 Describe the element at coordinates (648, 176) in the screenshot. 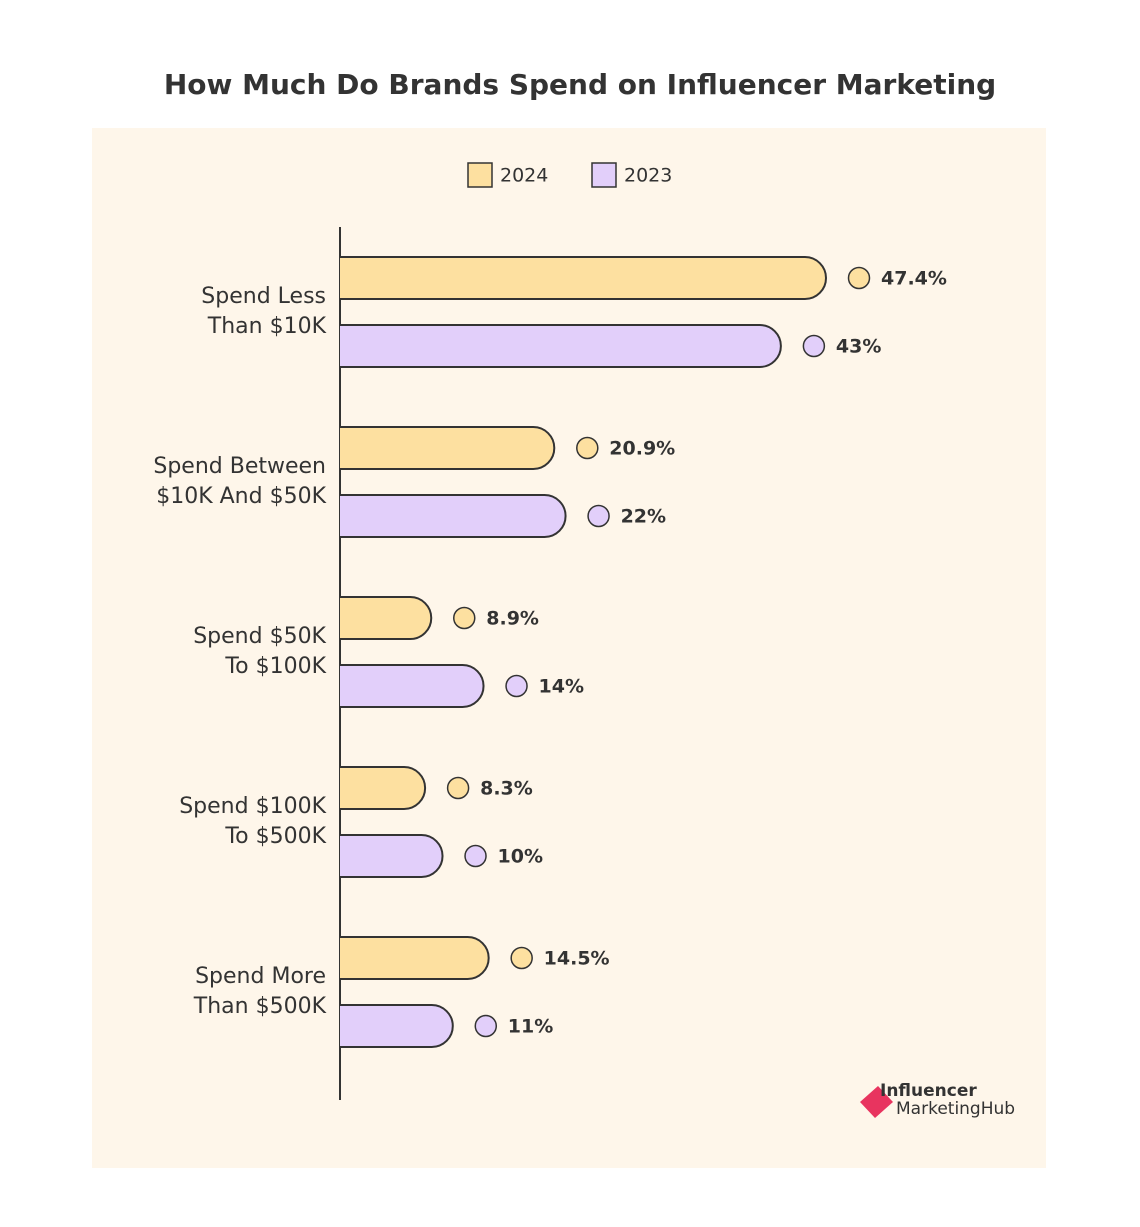

I see `legend-label: 2023` at that location.